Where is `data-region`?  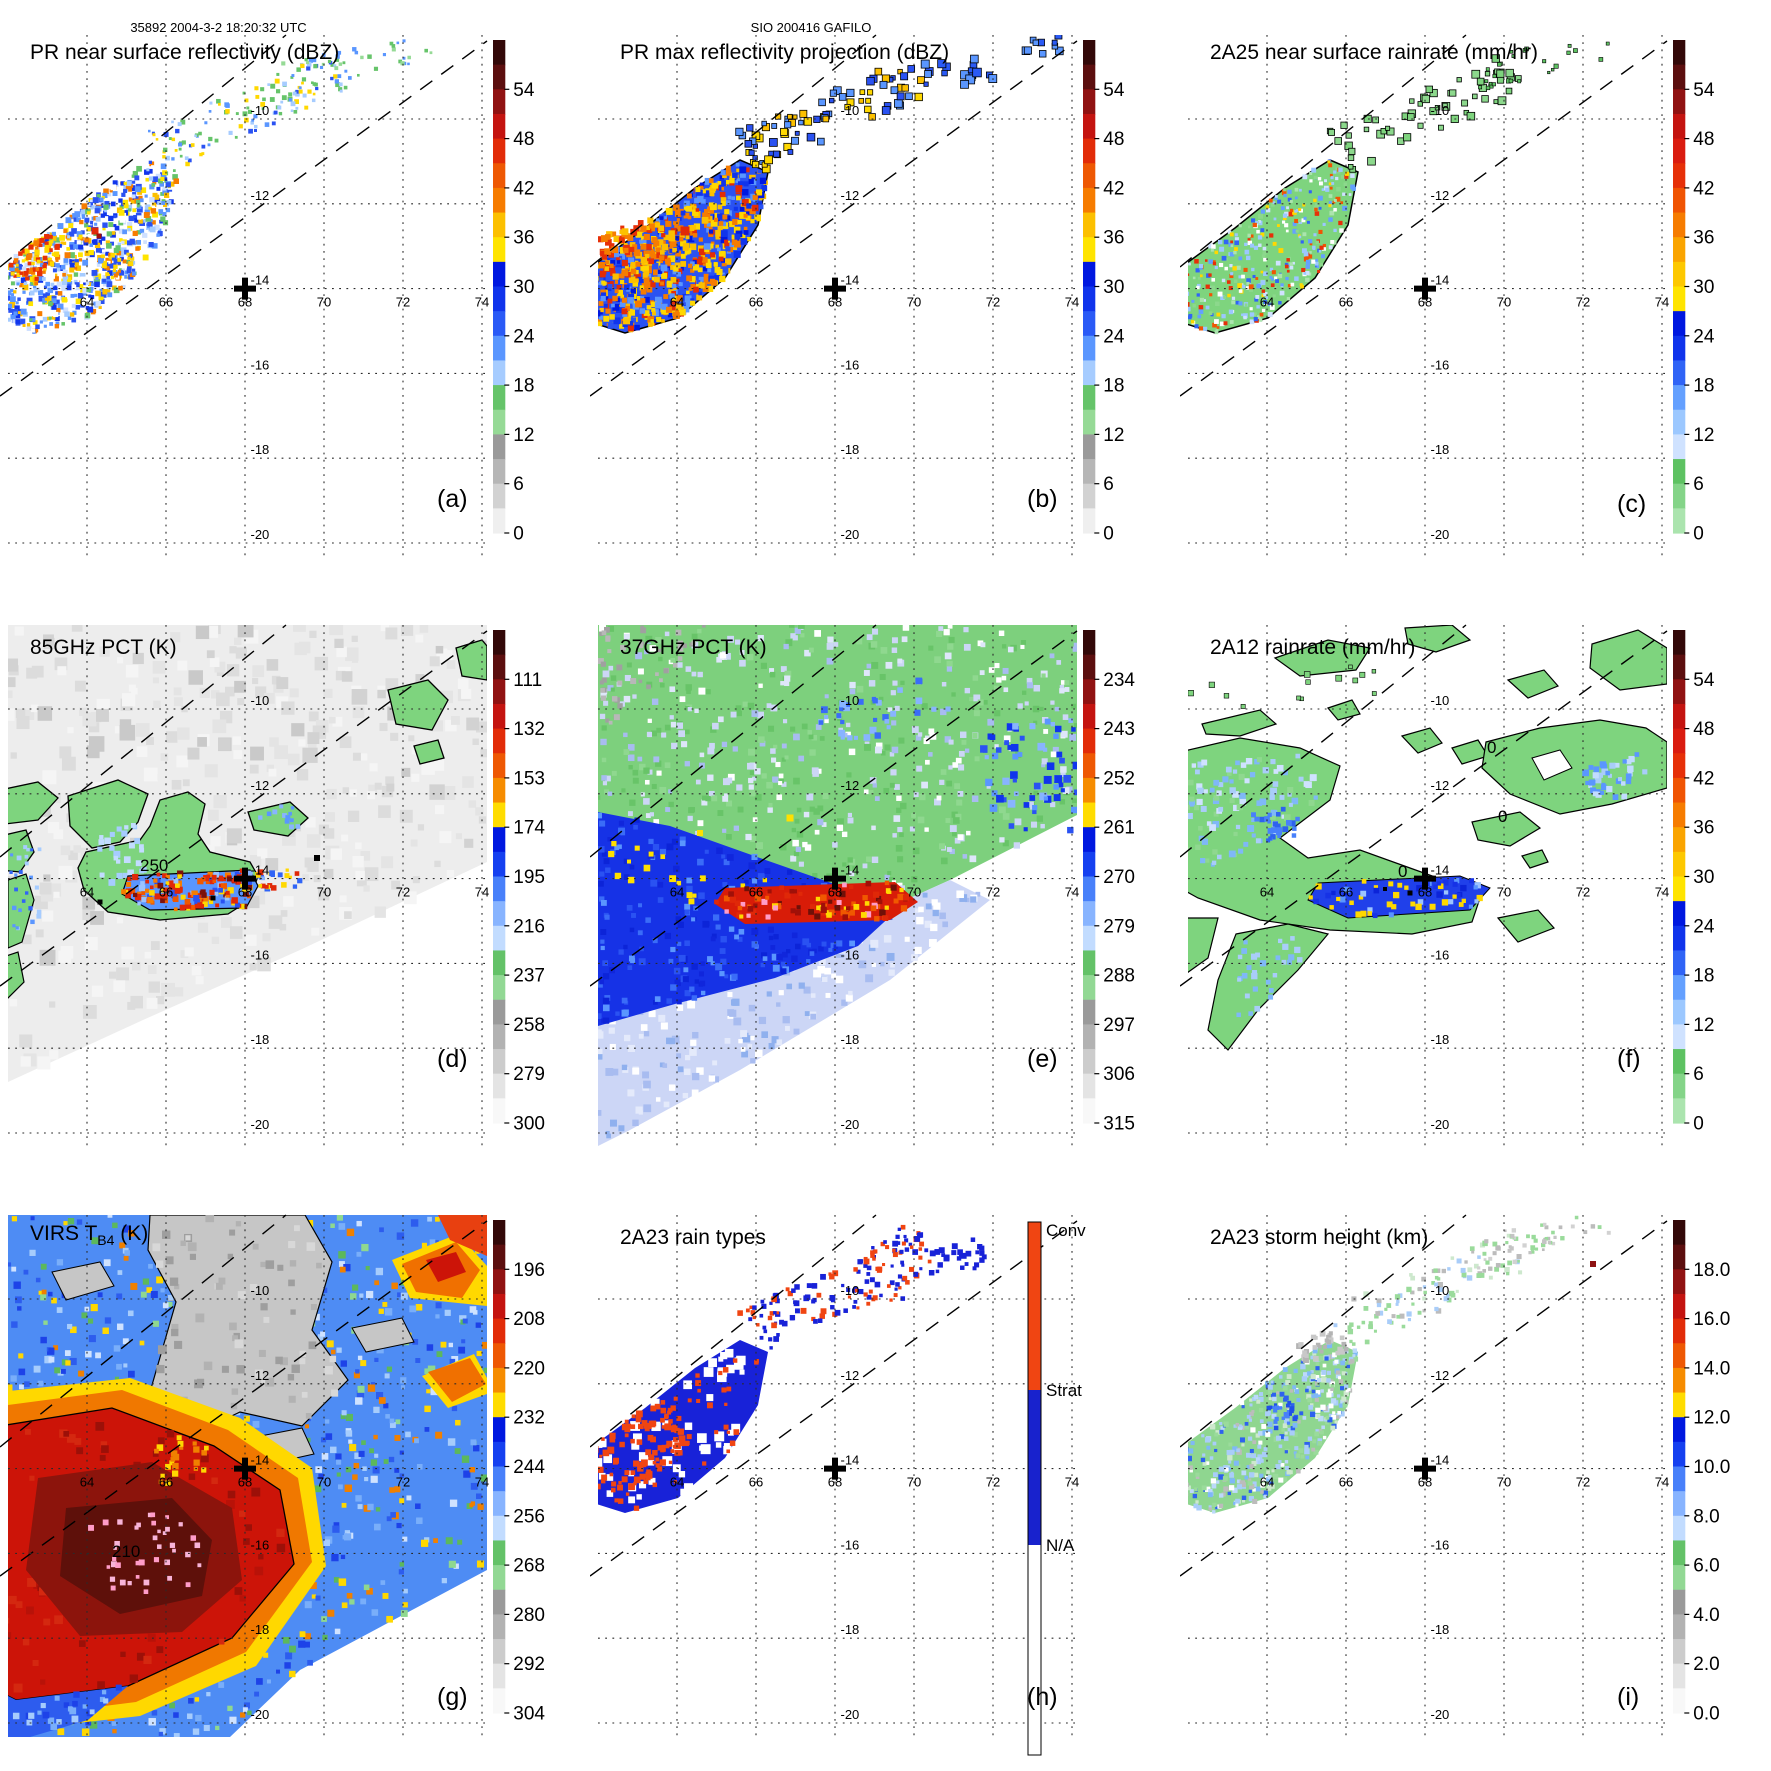
data-region is located at coordinates (1203, 945).